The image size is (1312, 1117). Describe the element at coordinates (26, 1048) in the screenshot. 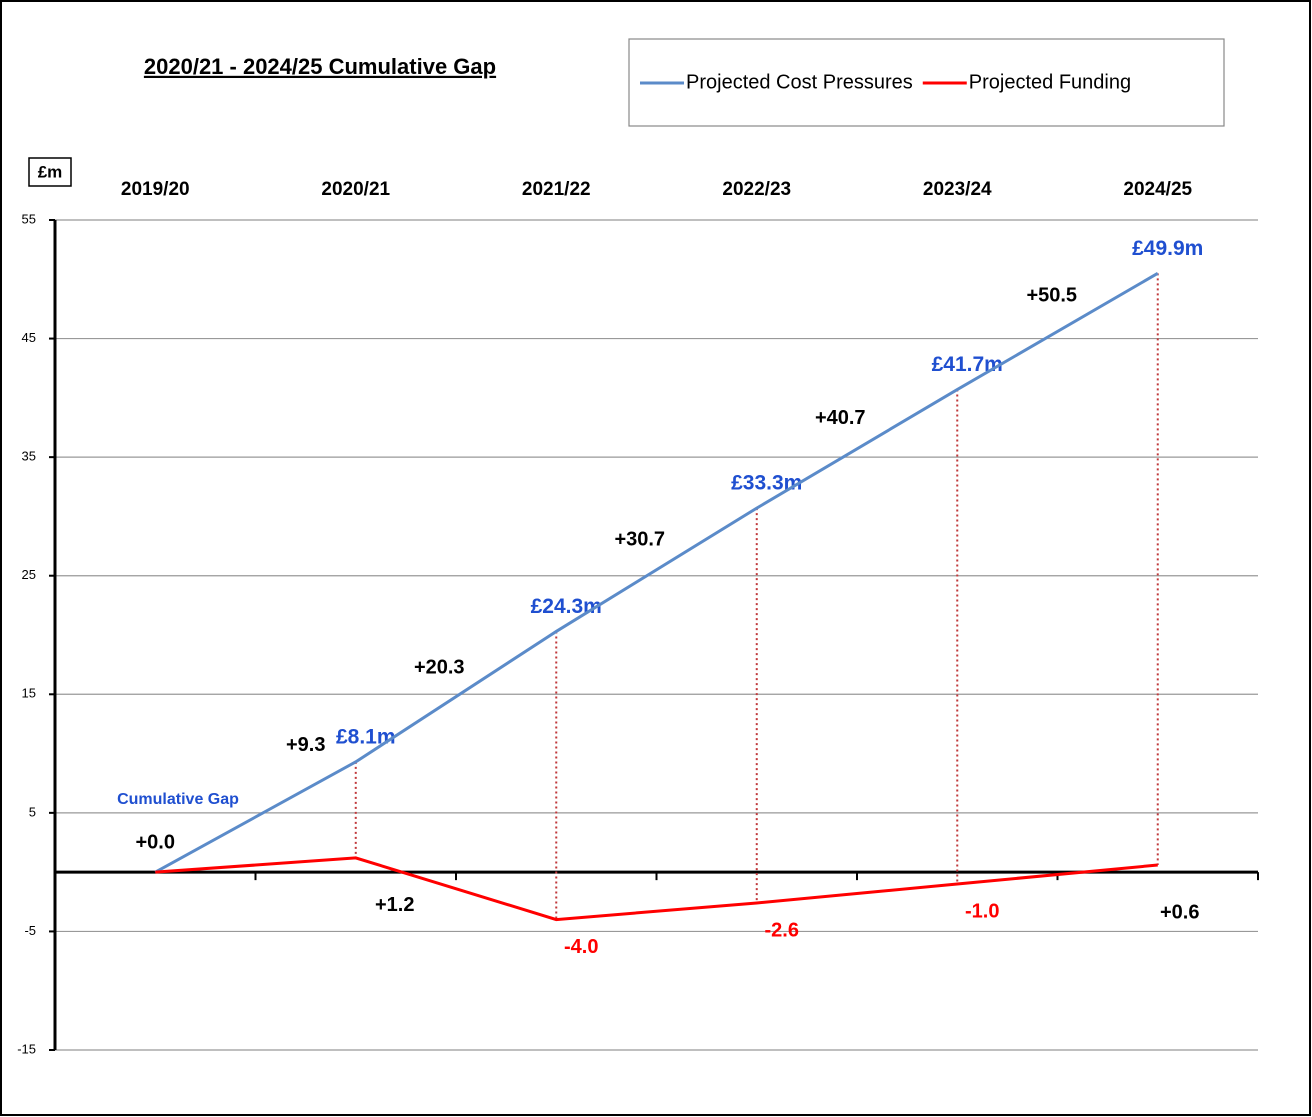

I see `y-tick-label: -15` at that location.